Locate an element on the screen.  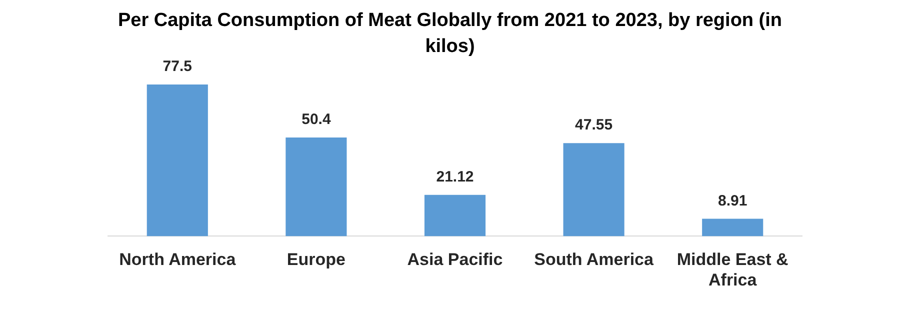
data-label: 50.4 is located at coordinates (317, 119).